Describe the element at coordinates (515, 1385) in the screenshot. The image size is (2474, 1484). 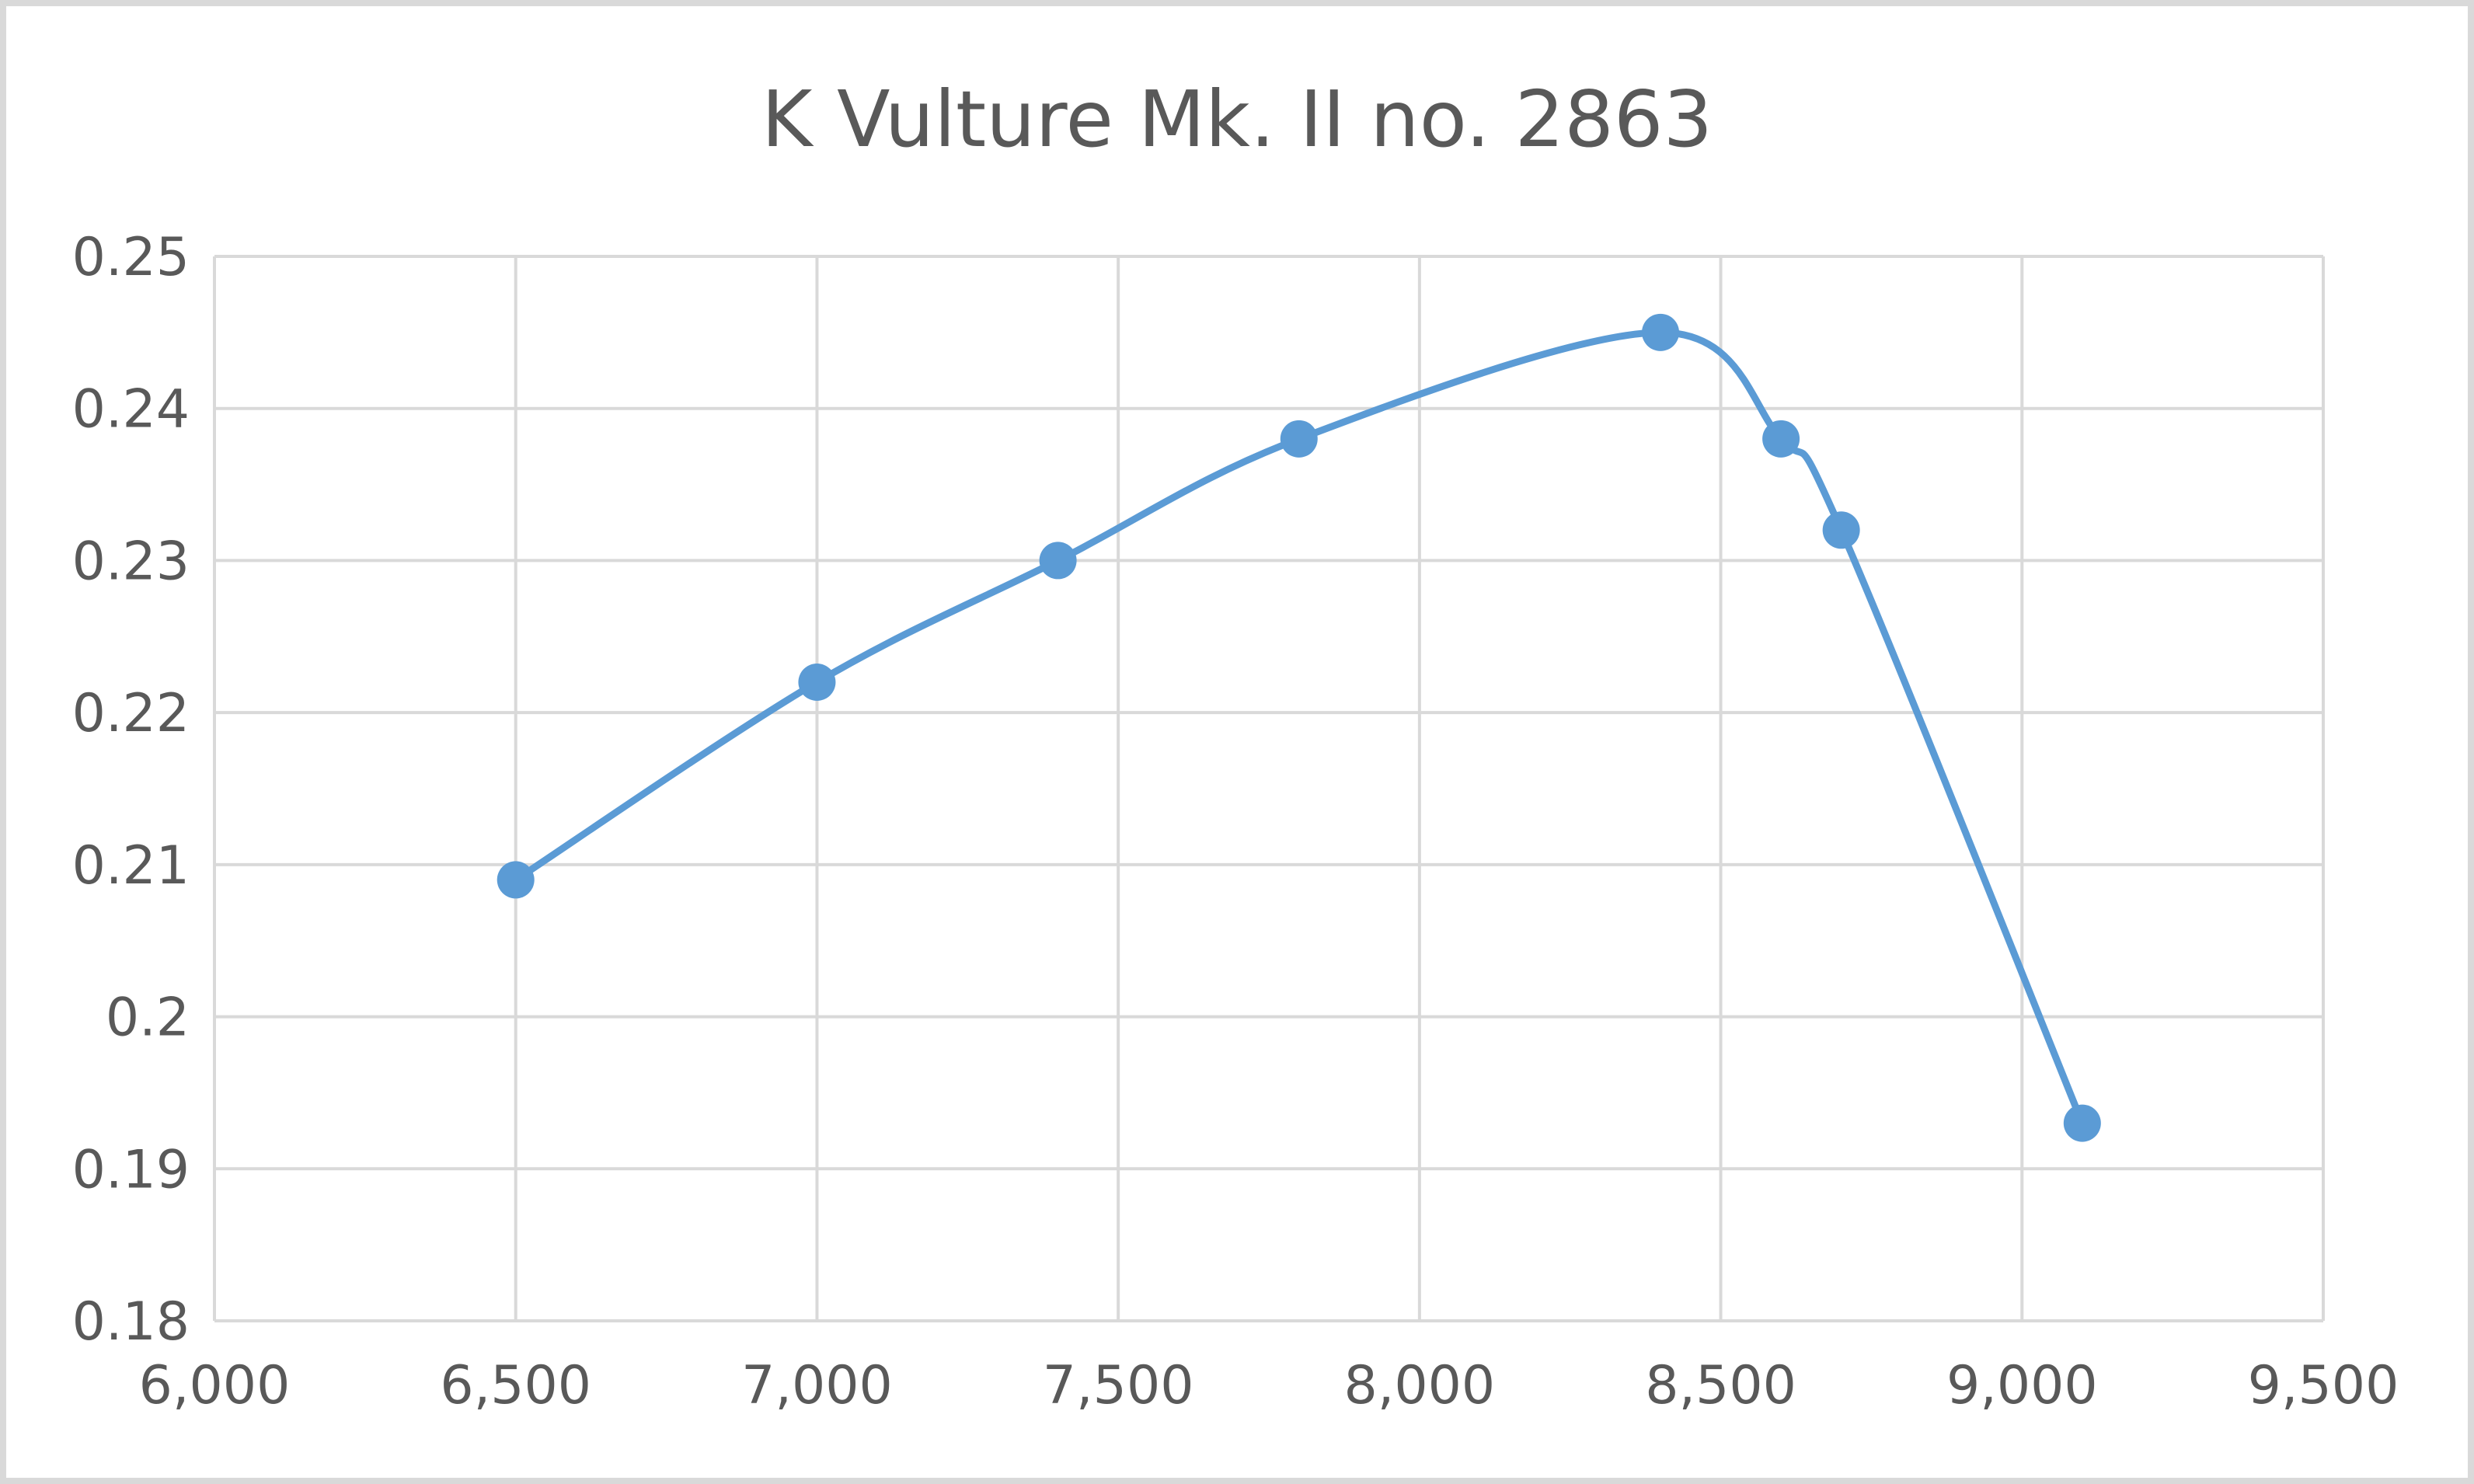
I see `x-tick-label: 6,500` at that location.